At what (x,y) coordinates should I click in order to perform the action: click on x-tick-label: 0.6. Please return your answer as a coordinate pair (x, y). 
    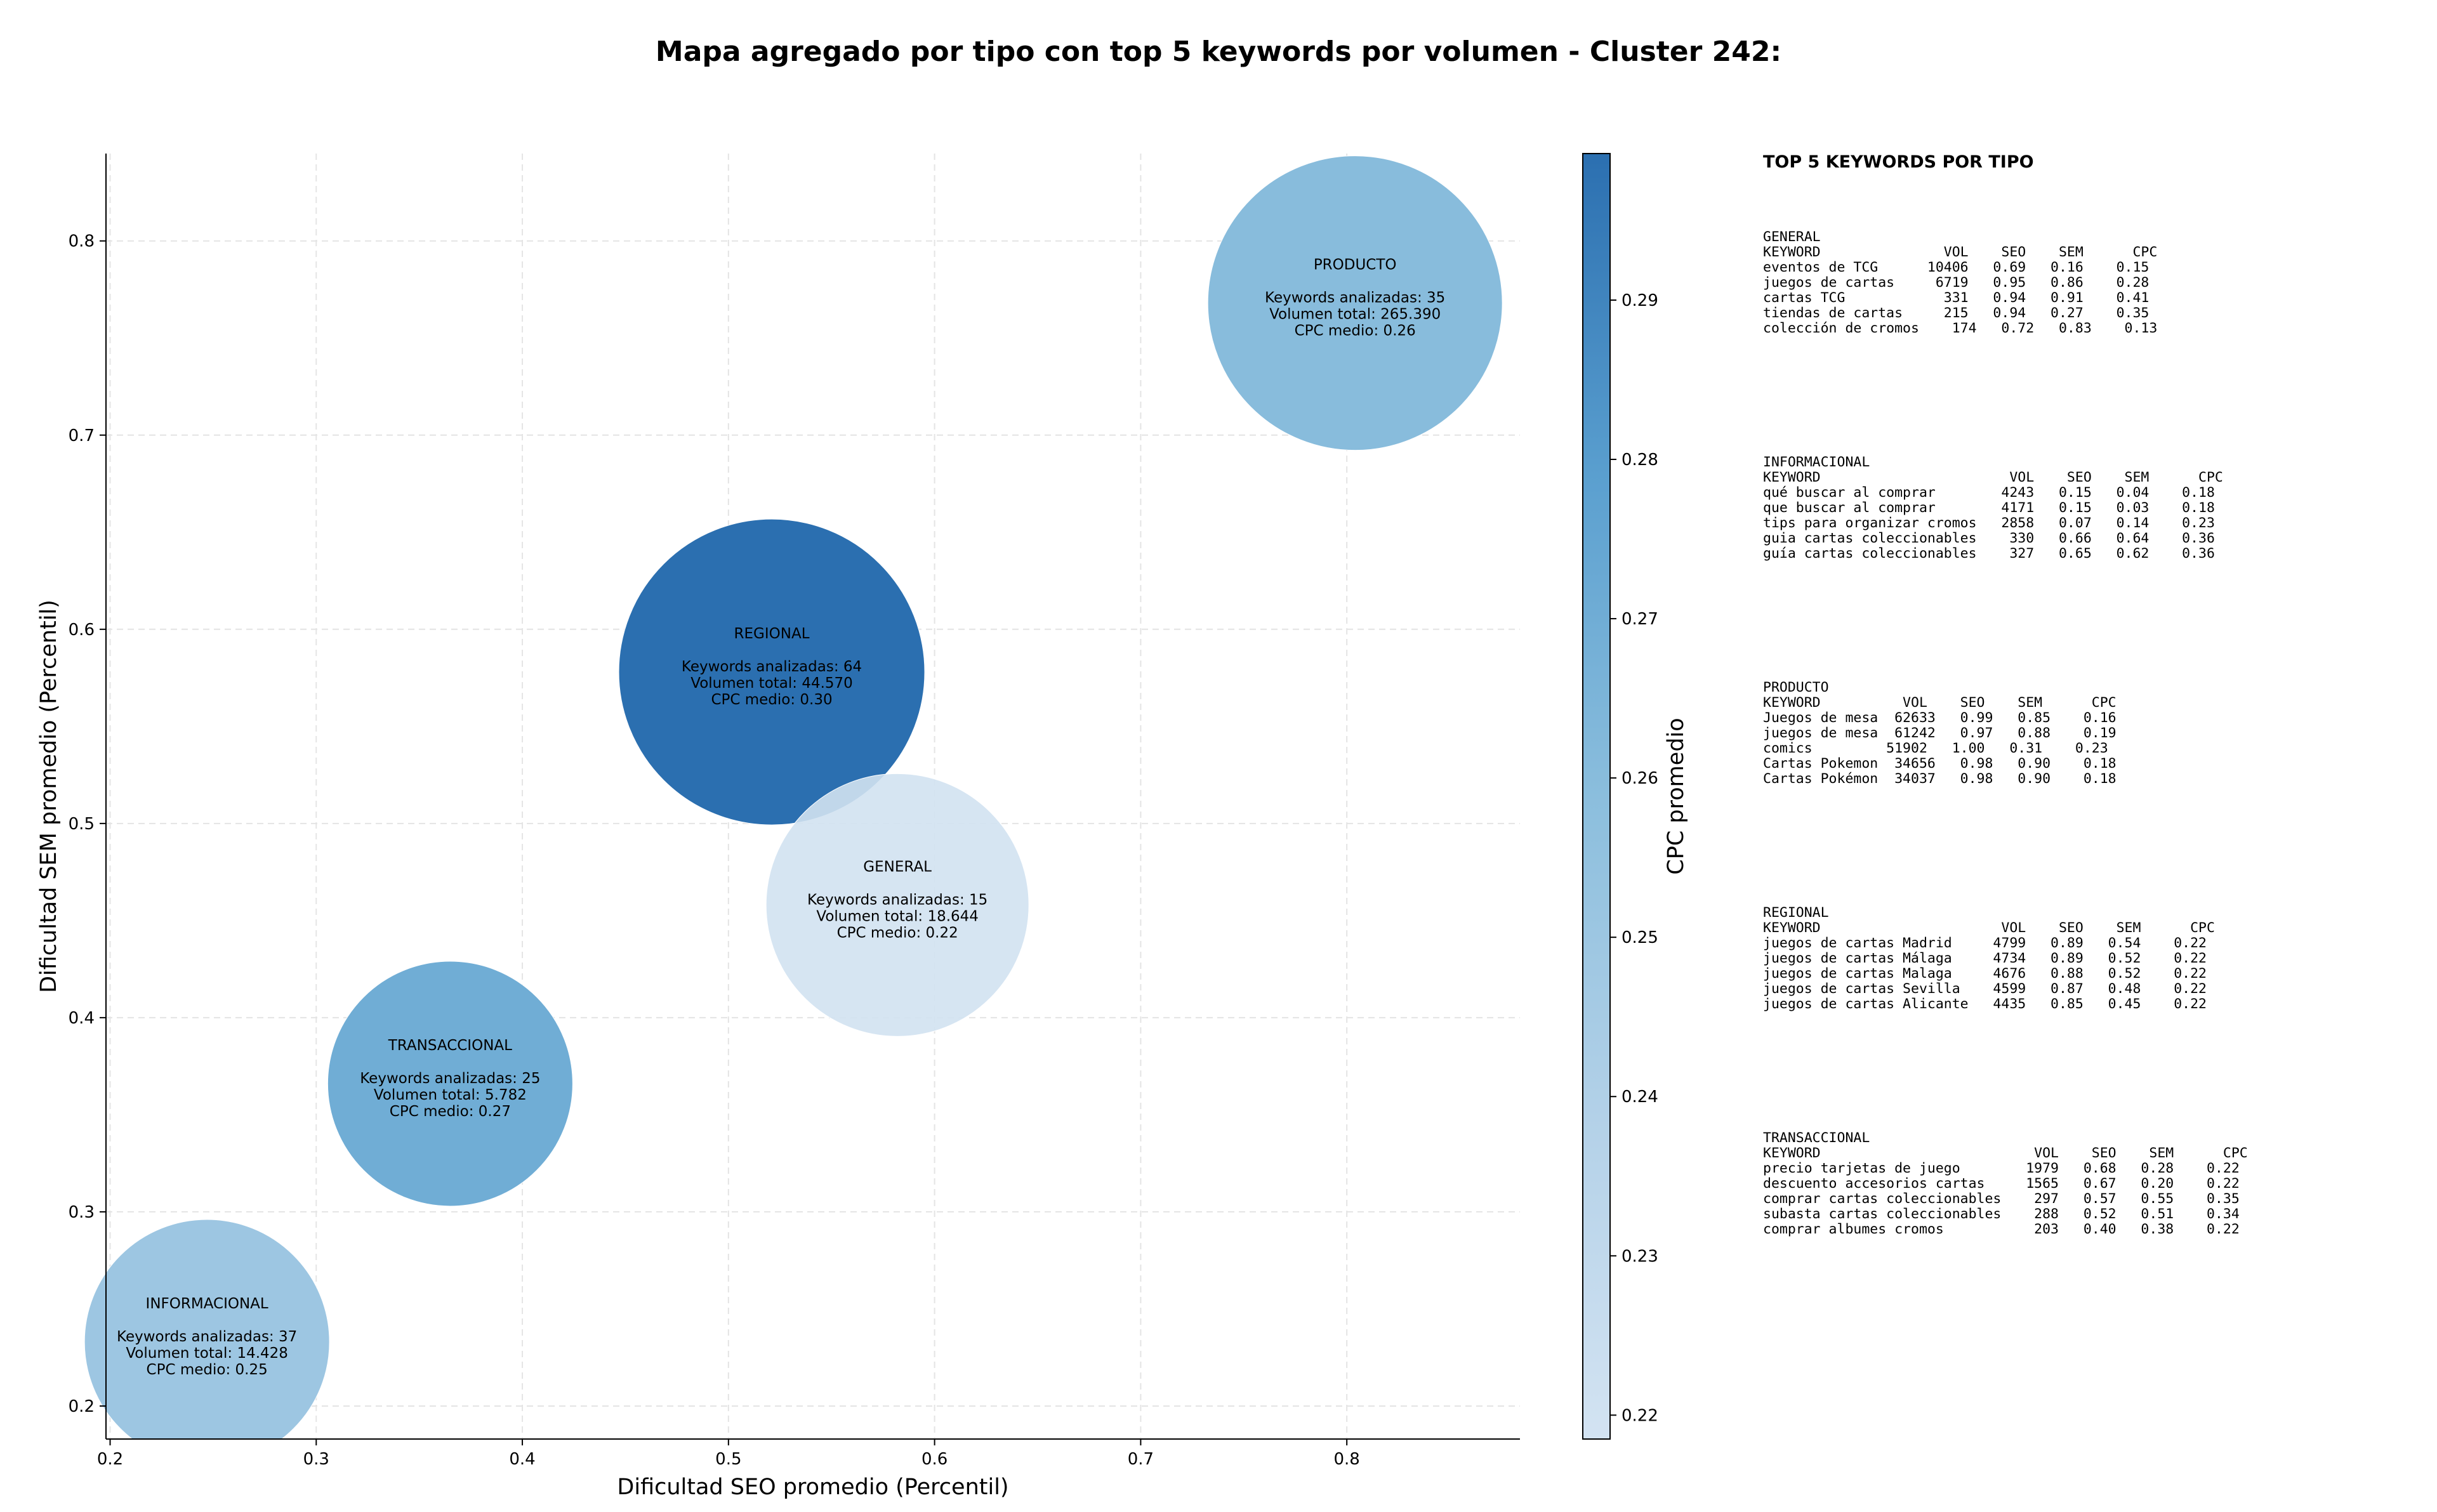
    Looking at the image, I should click on (934, 1460).